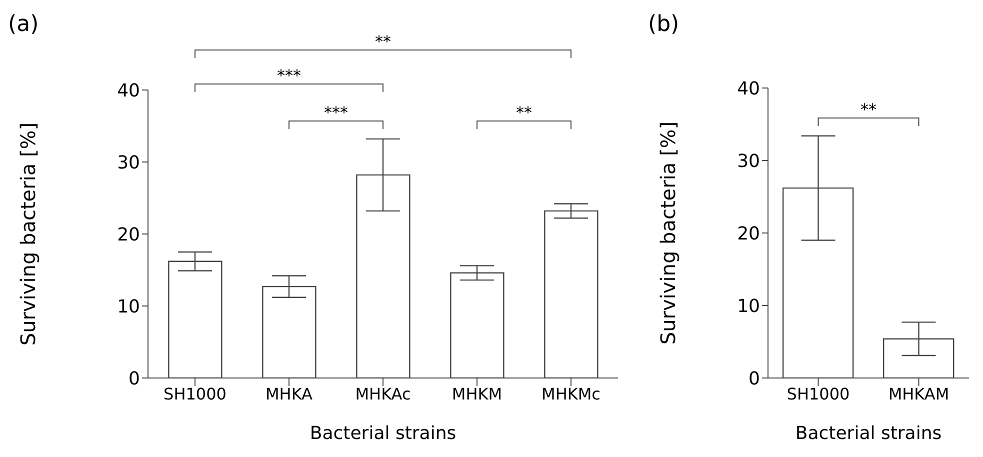 The height and width of the screenshot is (457, 983). Describe the element at coordinates (336, 112) in the screenshot. I see `annotation: ***` at that location.